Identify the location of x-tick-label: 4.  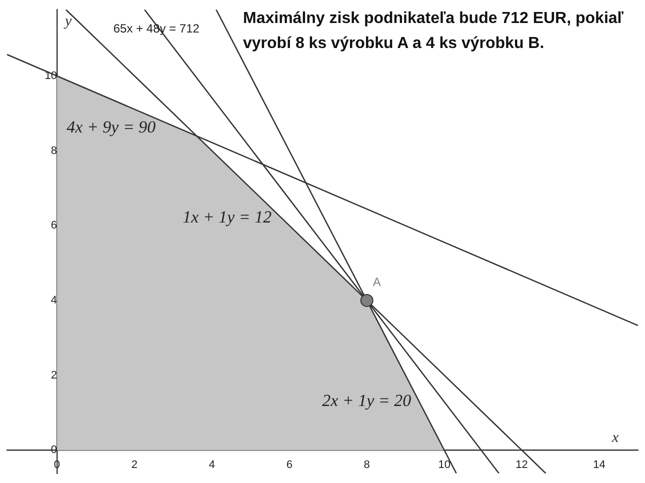
(211, 464).